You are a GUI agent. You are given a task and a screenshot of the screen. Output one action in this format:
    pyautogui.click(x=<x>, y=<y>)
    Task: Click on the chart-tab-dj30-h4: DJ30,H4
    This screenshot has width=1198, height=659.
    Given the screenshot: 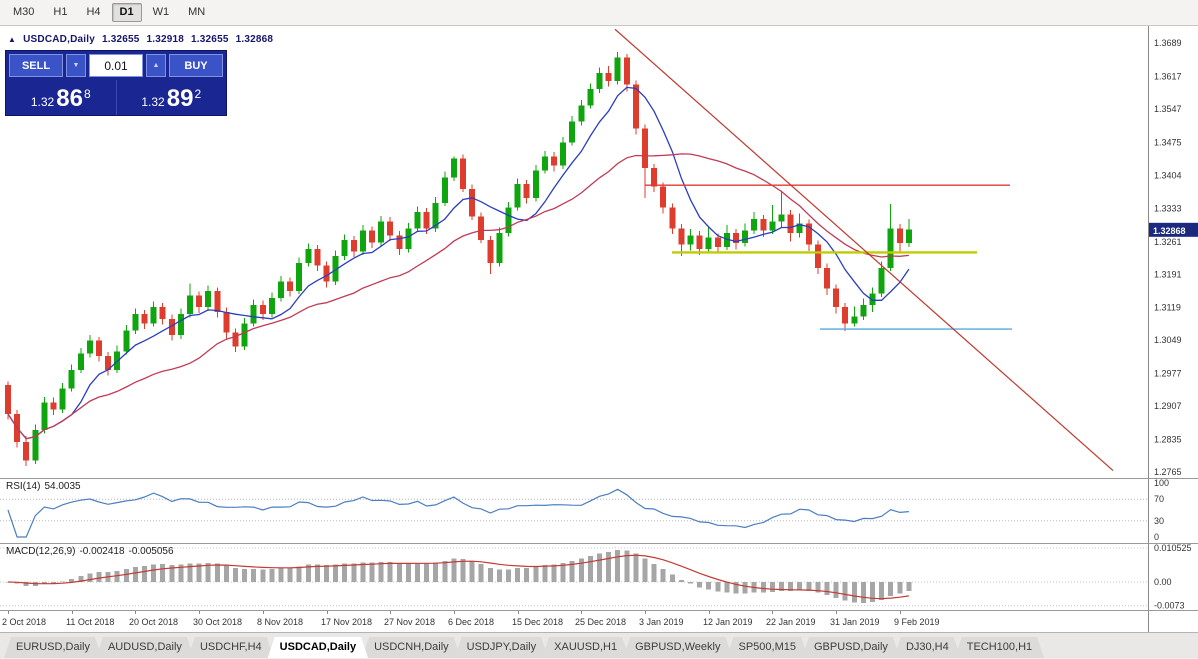 What is the action you would take?
    pyautogui.click(x=927, y=647)
    